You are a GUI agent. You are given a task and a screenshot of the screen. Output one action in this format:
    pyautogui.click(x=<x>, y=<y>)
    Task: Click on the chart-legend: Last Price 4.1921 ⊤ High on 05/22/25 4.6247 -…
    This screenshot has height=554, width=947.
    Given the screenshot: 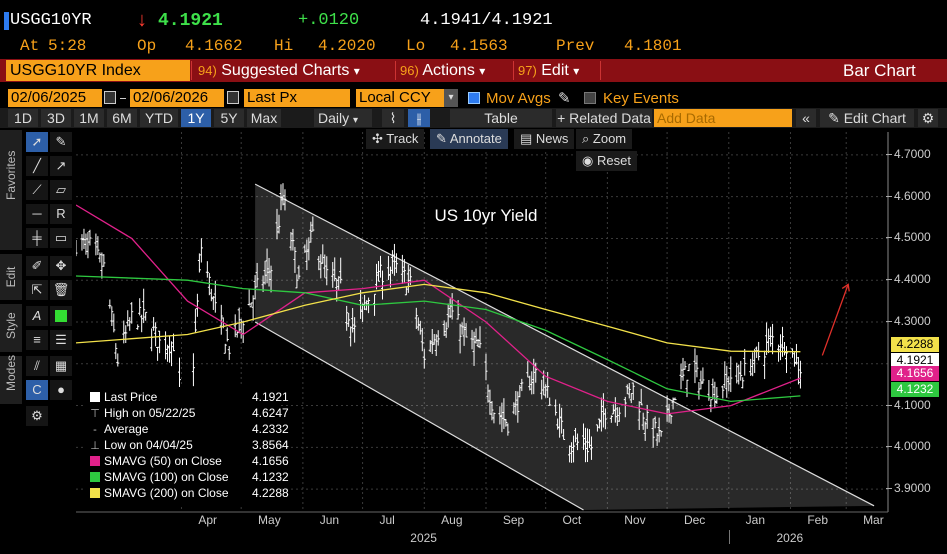 What is the action you would take?
    pyautogui.click(x=186, y=446)
    